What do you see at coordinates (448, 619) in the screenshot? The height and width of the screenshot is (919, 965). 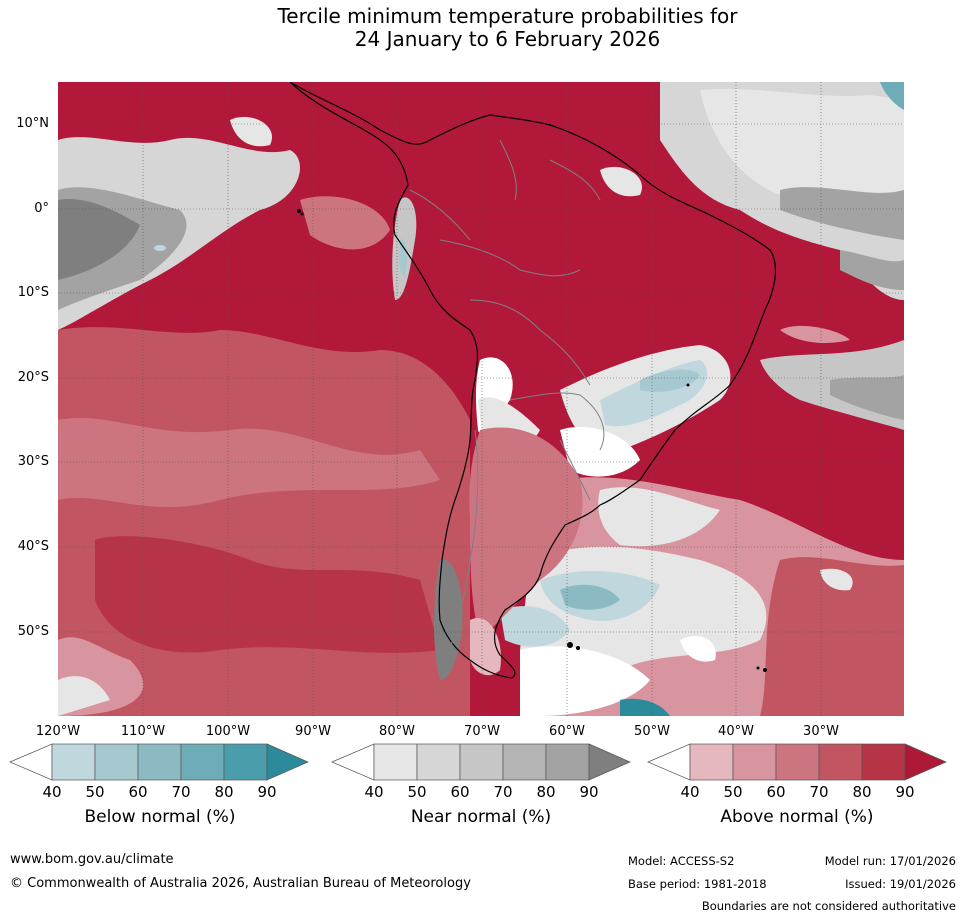 I see `near-normal-patagonia` at bounding box center [448, 619].